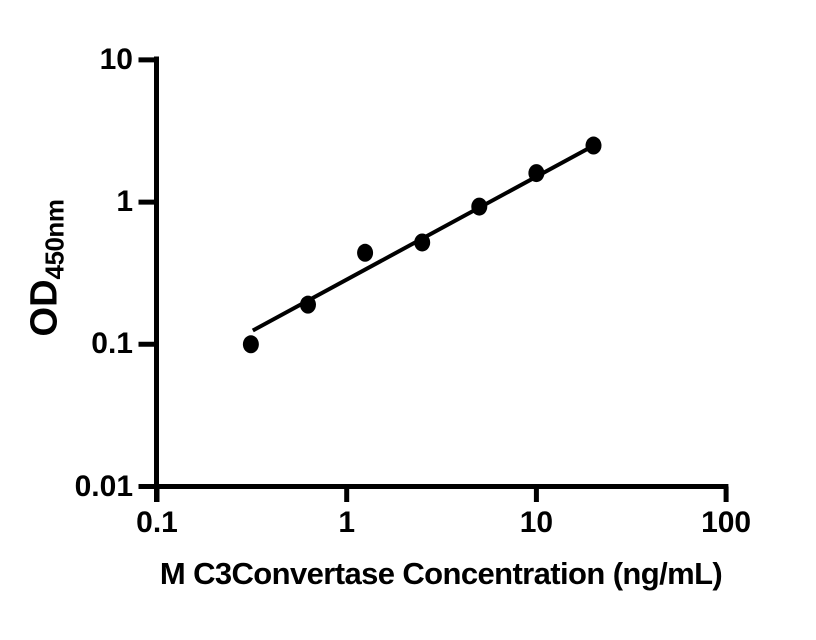 This screenshot has width=816, height=640. What do you see at coordinates (124, 202) in the screenshot?
I see `y-tick-label-1: 1` at bounding box center [124, 202].